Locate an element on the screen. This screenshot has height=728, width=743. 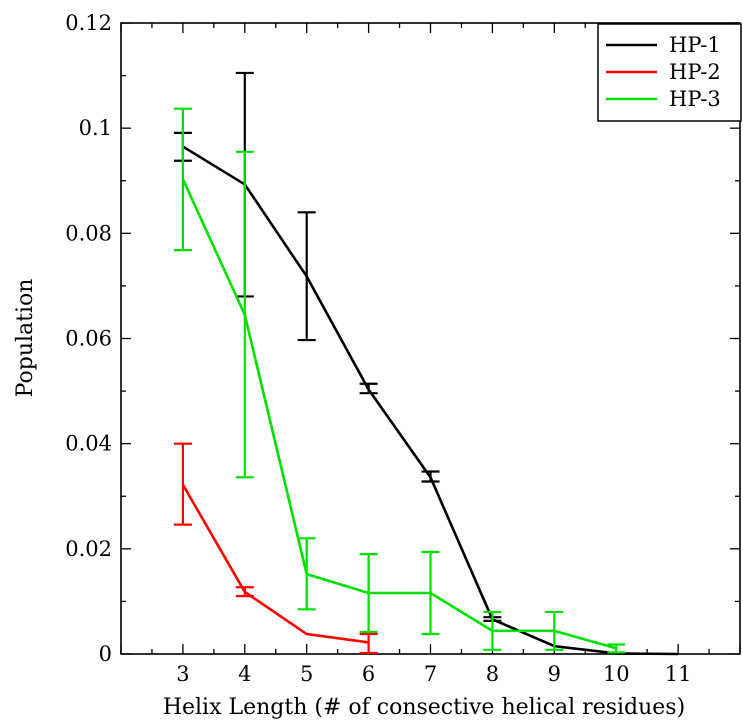
legend-label-hp-2: HP-2 is located at coordinates (695, 72).